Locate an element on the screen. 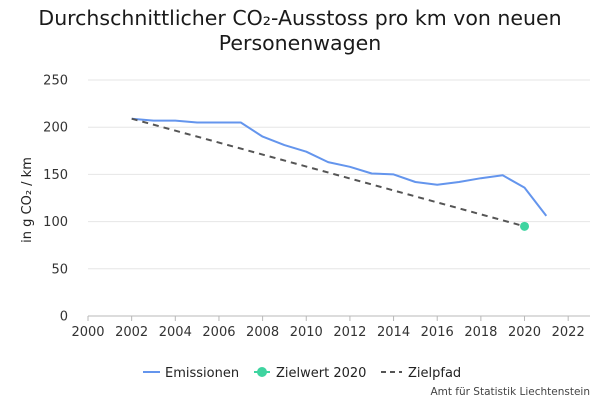 The height and width of the screenshot is (400, 600). x-tick-label: 2016 is located at coordinates (437, 332).